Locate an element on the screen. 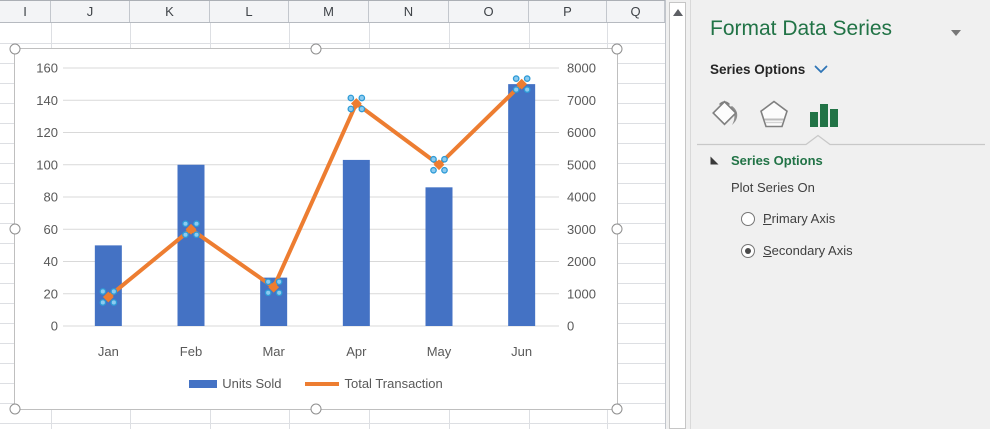 This screenshot has height=429, width=990. svg-text: 4000 is located at coordinates (581, 197).